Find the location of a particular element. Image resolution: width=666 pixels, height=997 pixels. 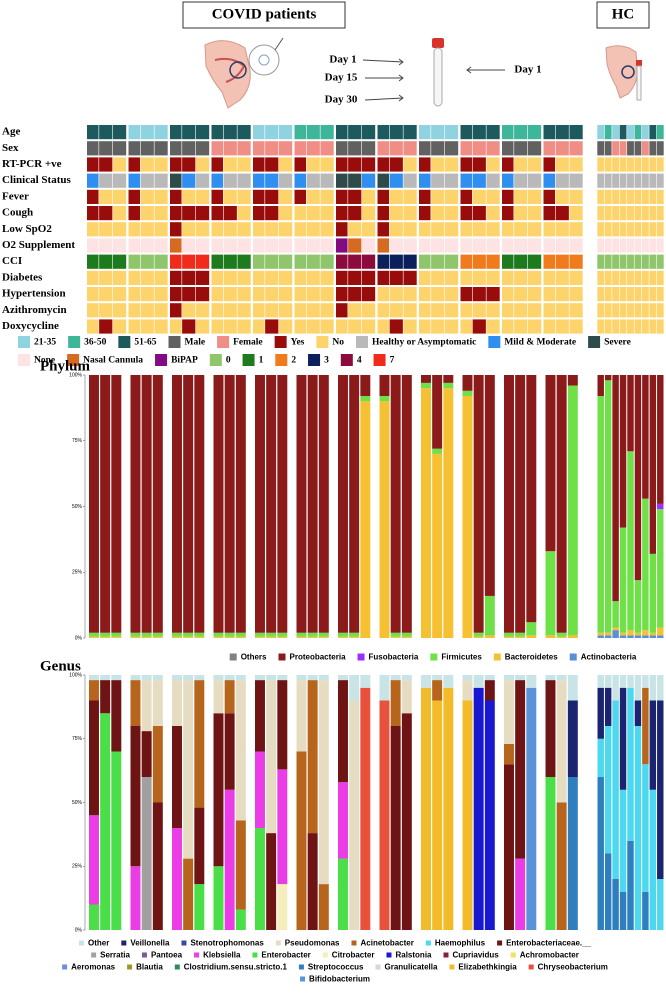

legend-label: Other is located at coordinates (98, 943).